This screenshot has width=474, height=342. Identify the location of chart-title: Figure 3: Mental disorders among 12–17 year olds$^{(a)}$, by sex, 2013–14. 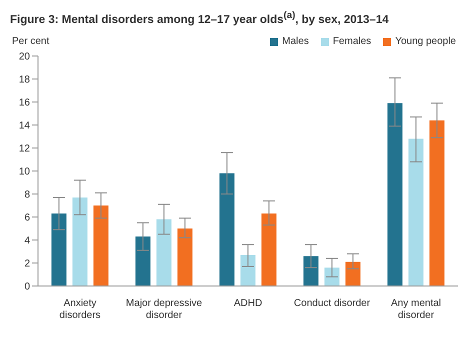
(199, 17).